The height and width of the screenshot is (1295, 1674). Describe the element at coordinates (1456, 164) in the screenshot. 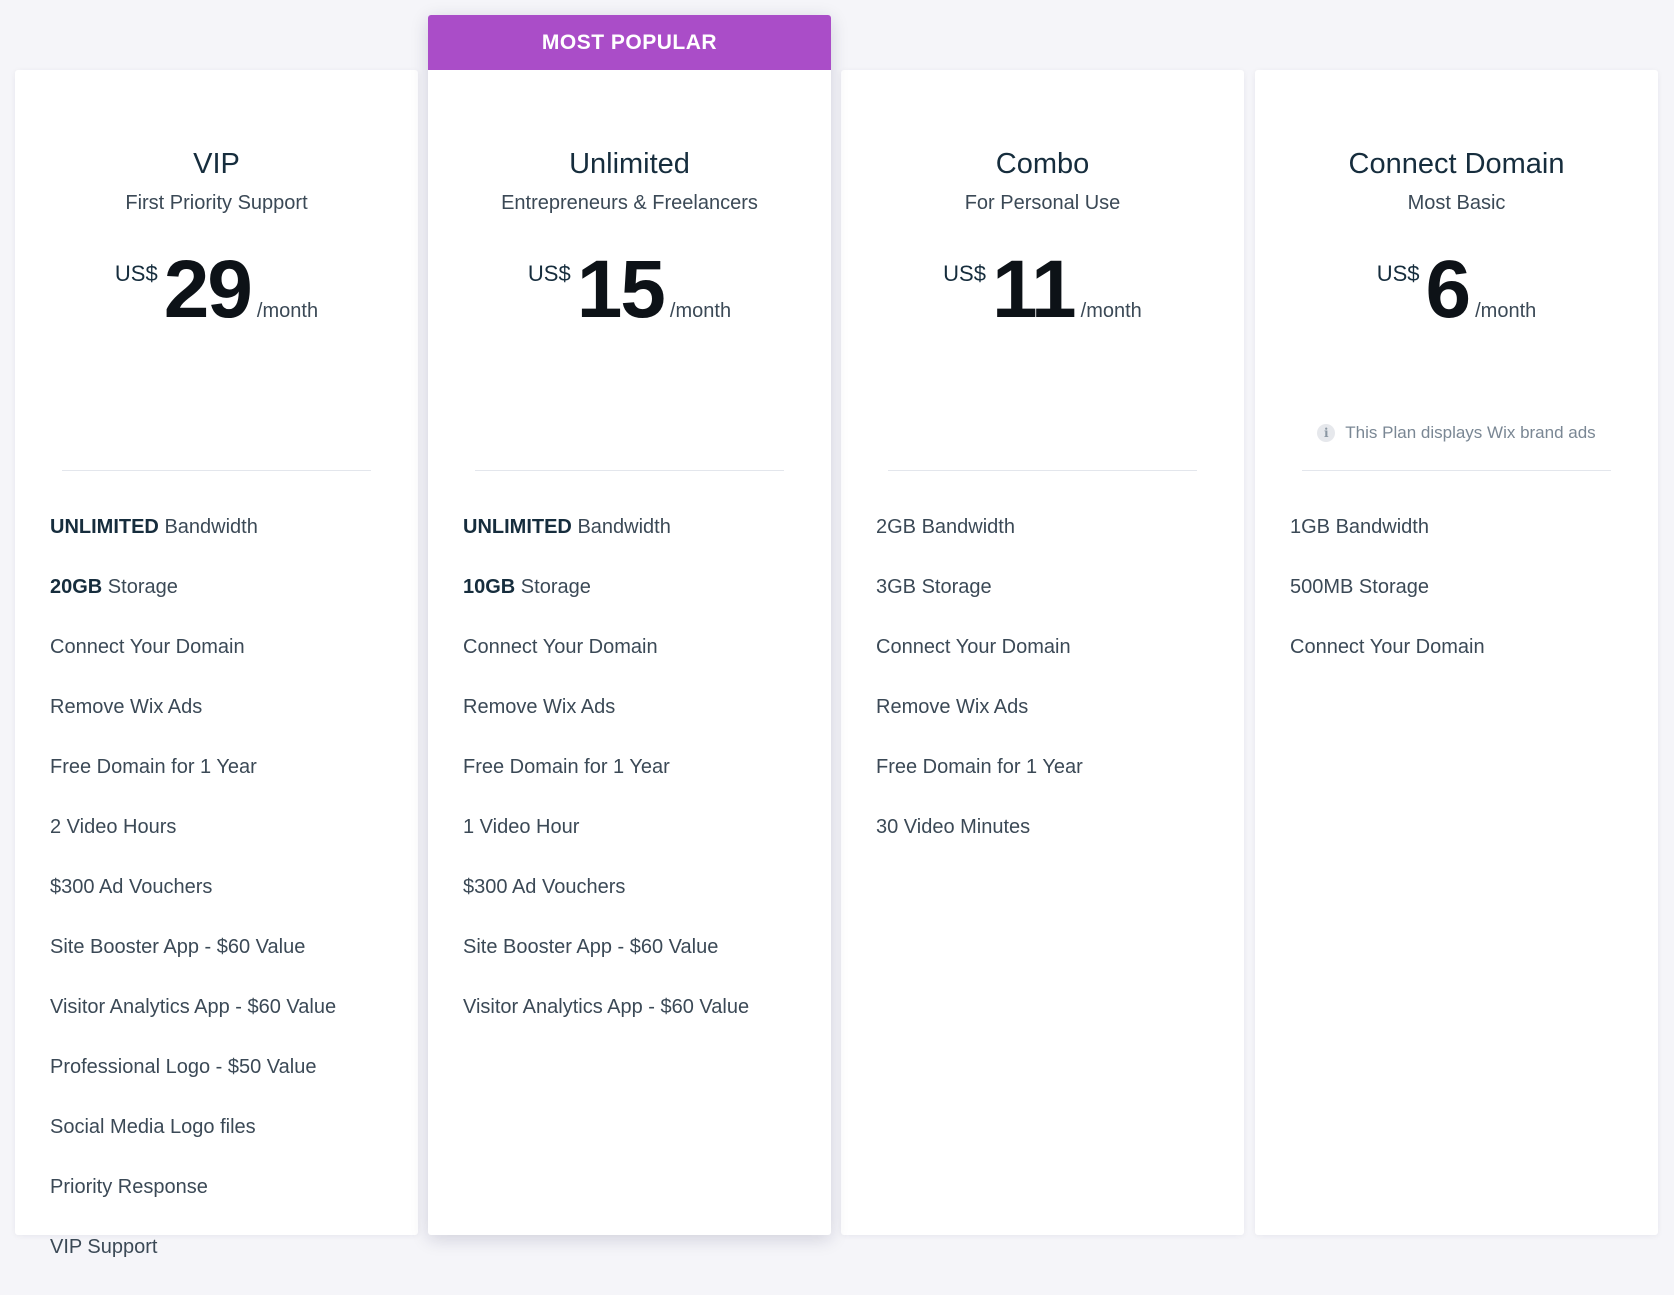

I see `plan-name: Connect Domain` at that location.